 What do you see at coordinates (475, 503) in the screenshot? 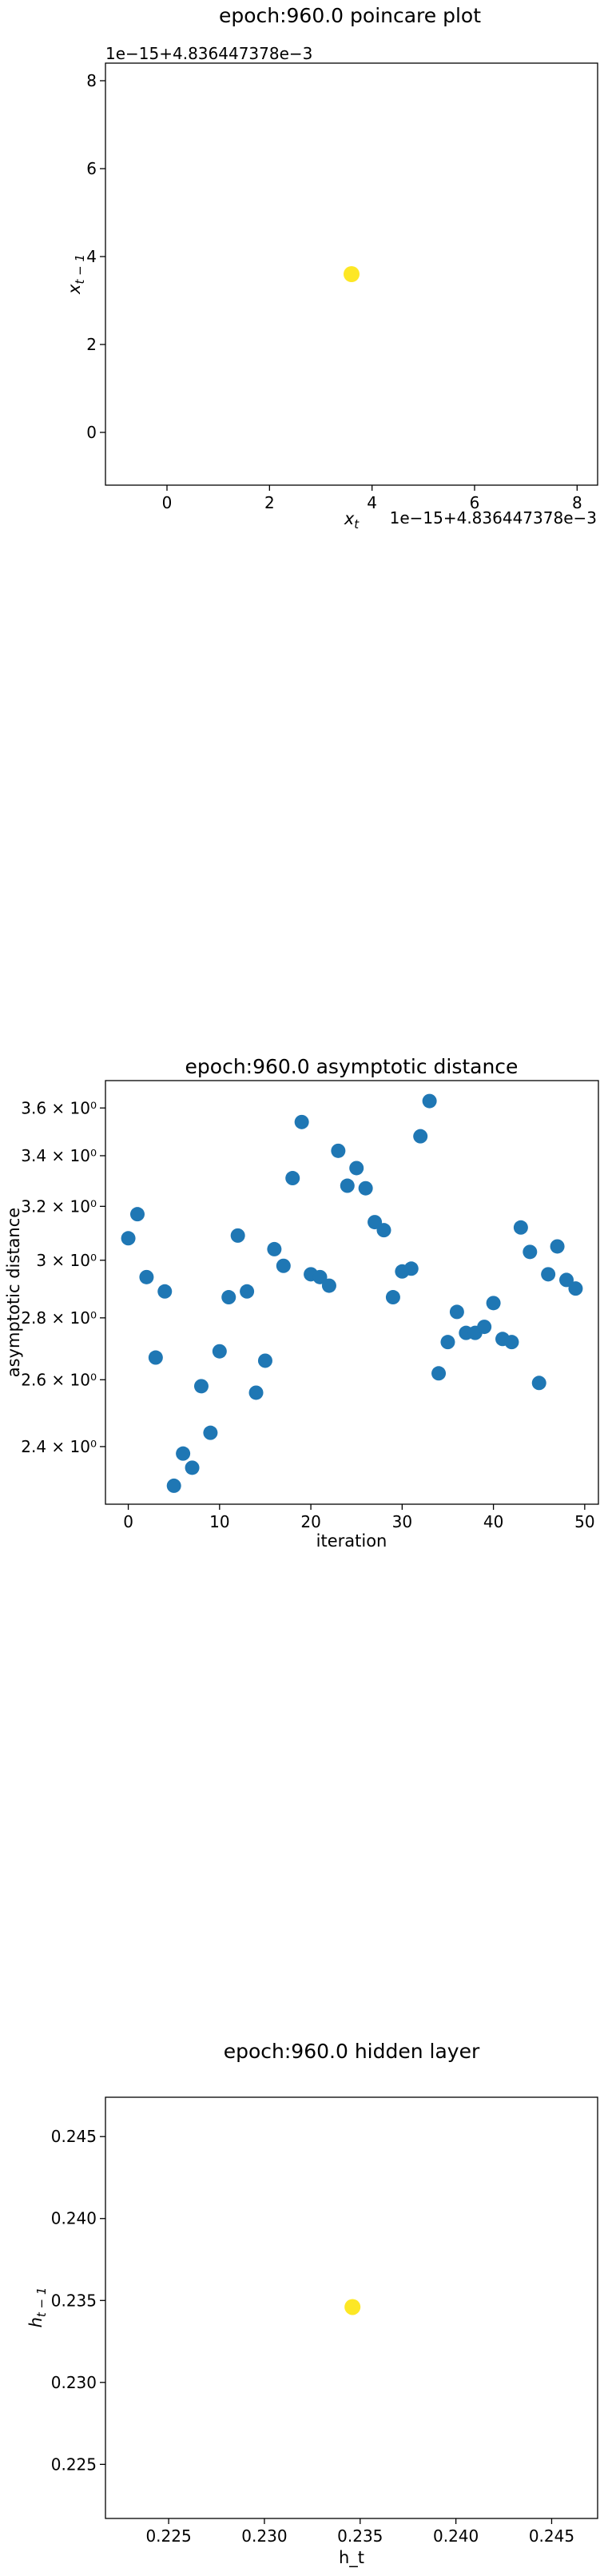
I see `x-tick-label: 6` at bounding box center [475, 503].